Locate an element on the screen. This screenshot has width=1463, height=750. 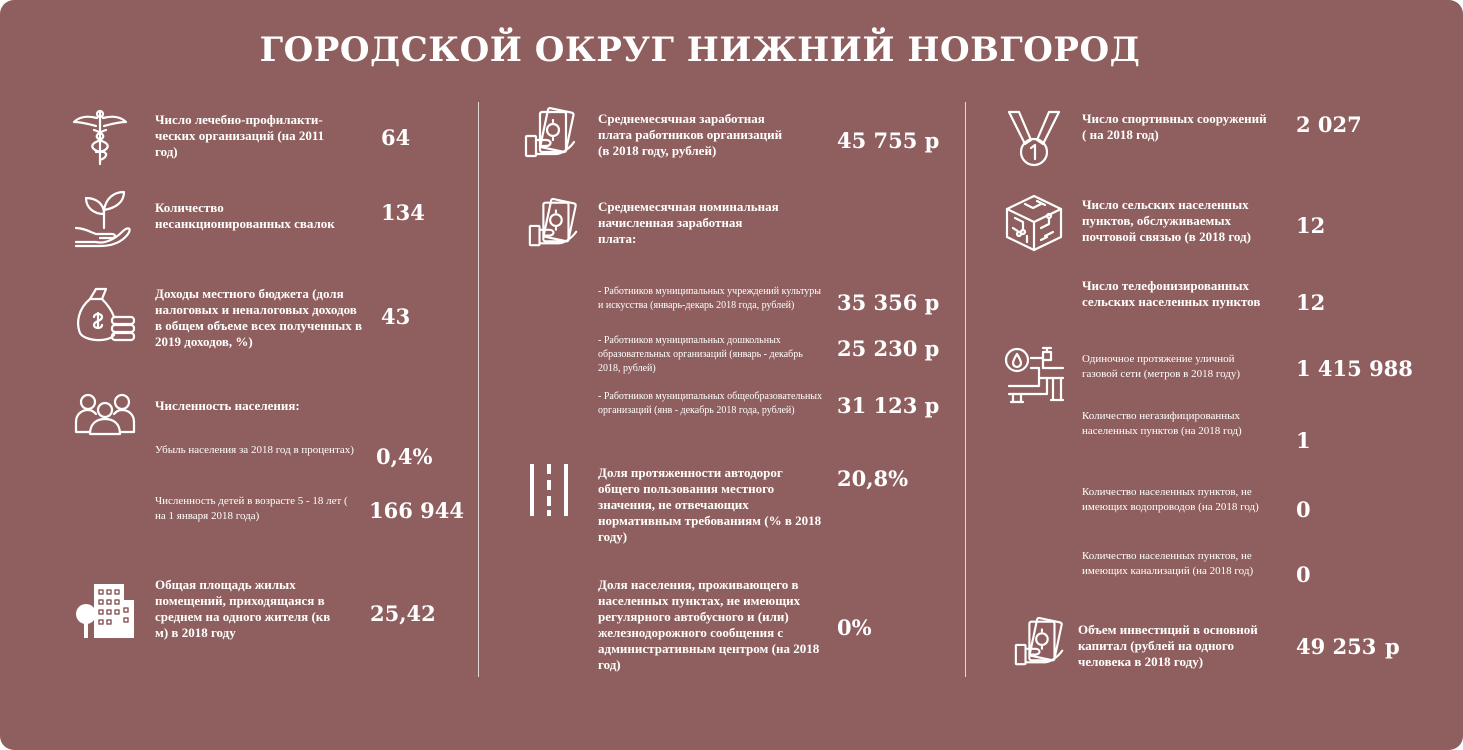
sprout-hand-icon is located at coordinates (103, 218).